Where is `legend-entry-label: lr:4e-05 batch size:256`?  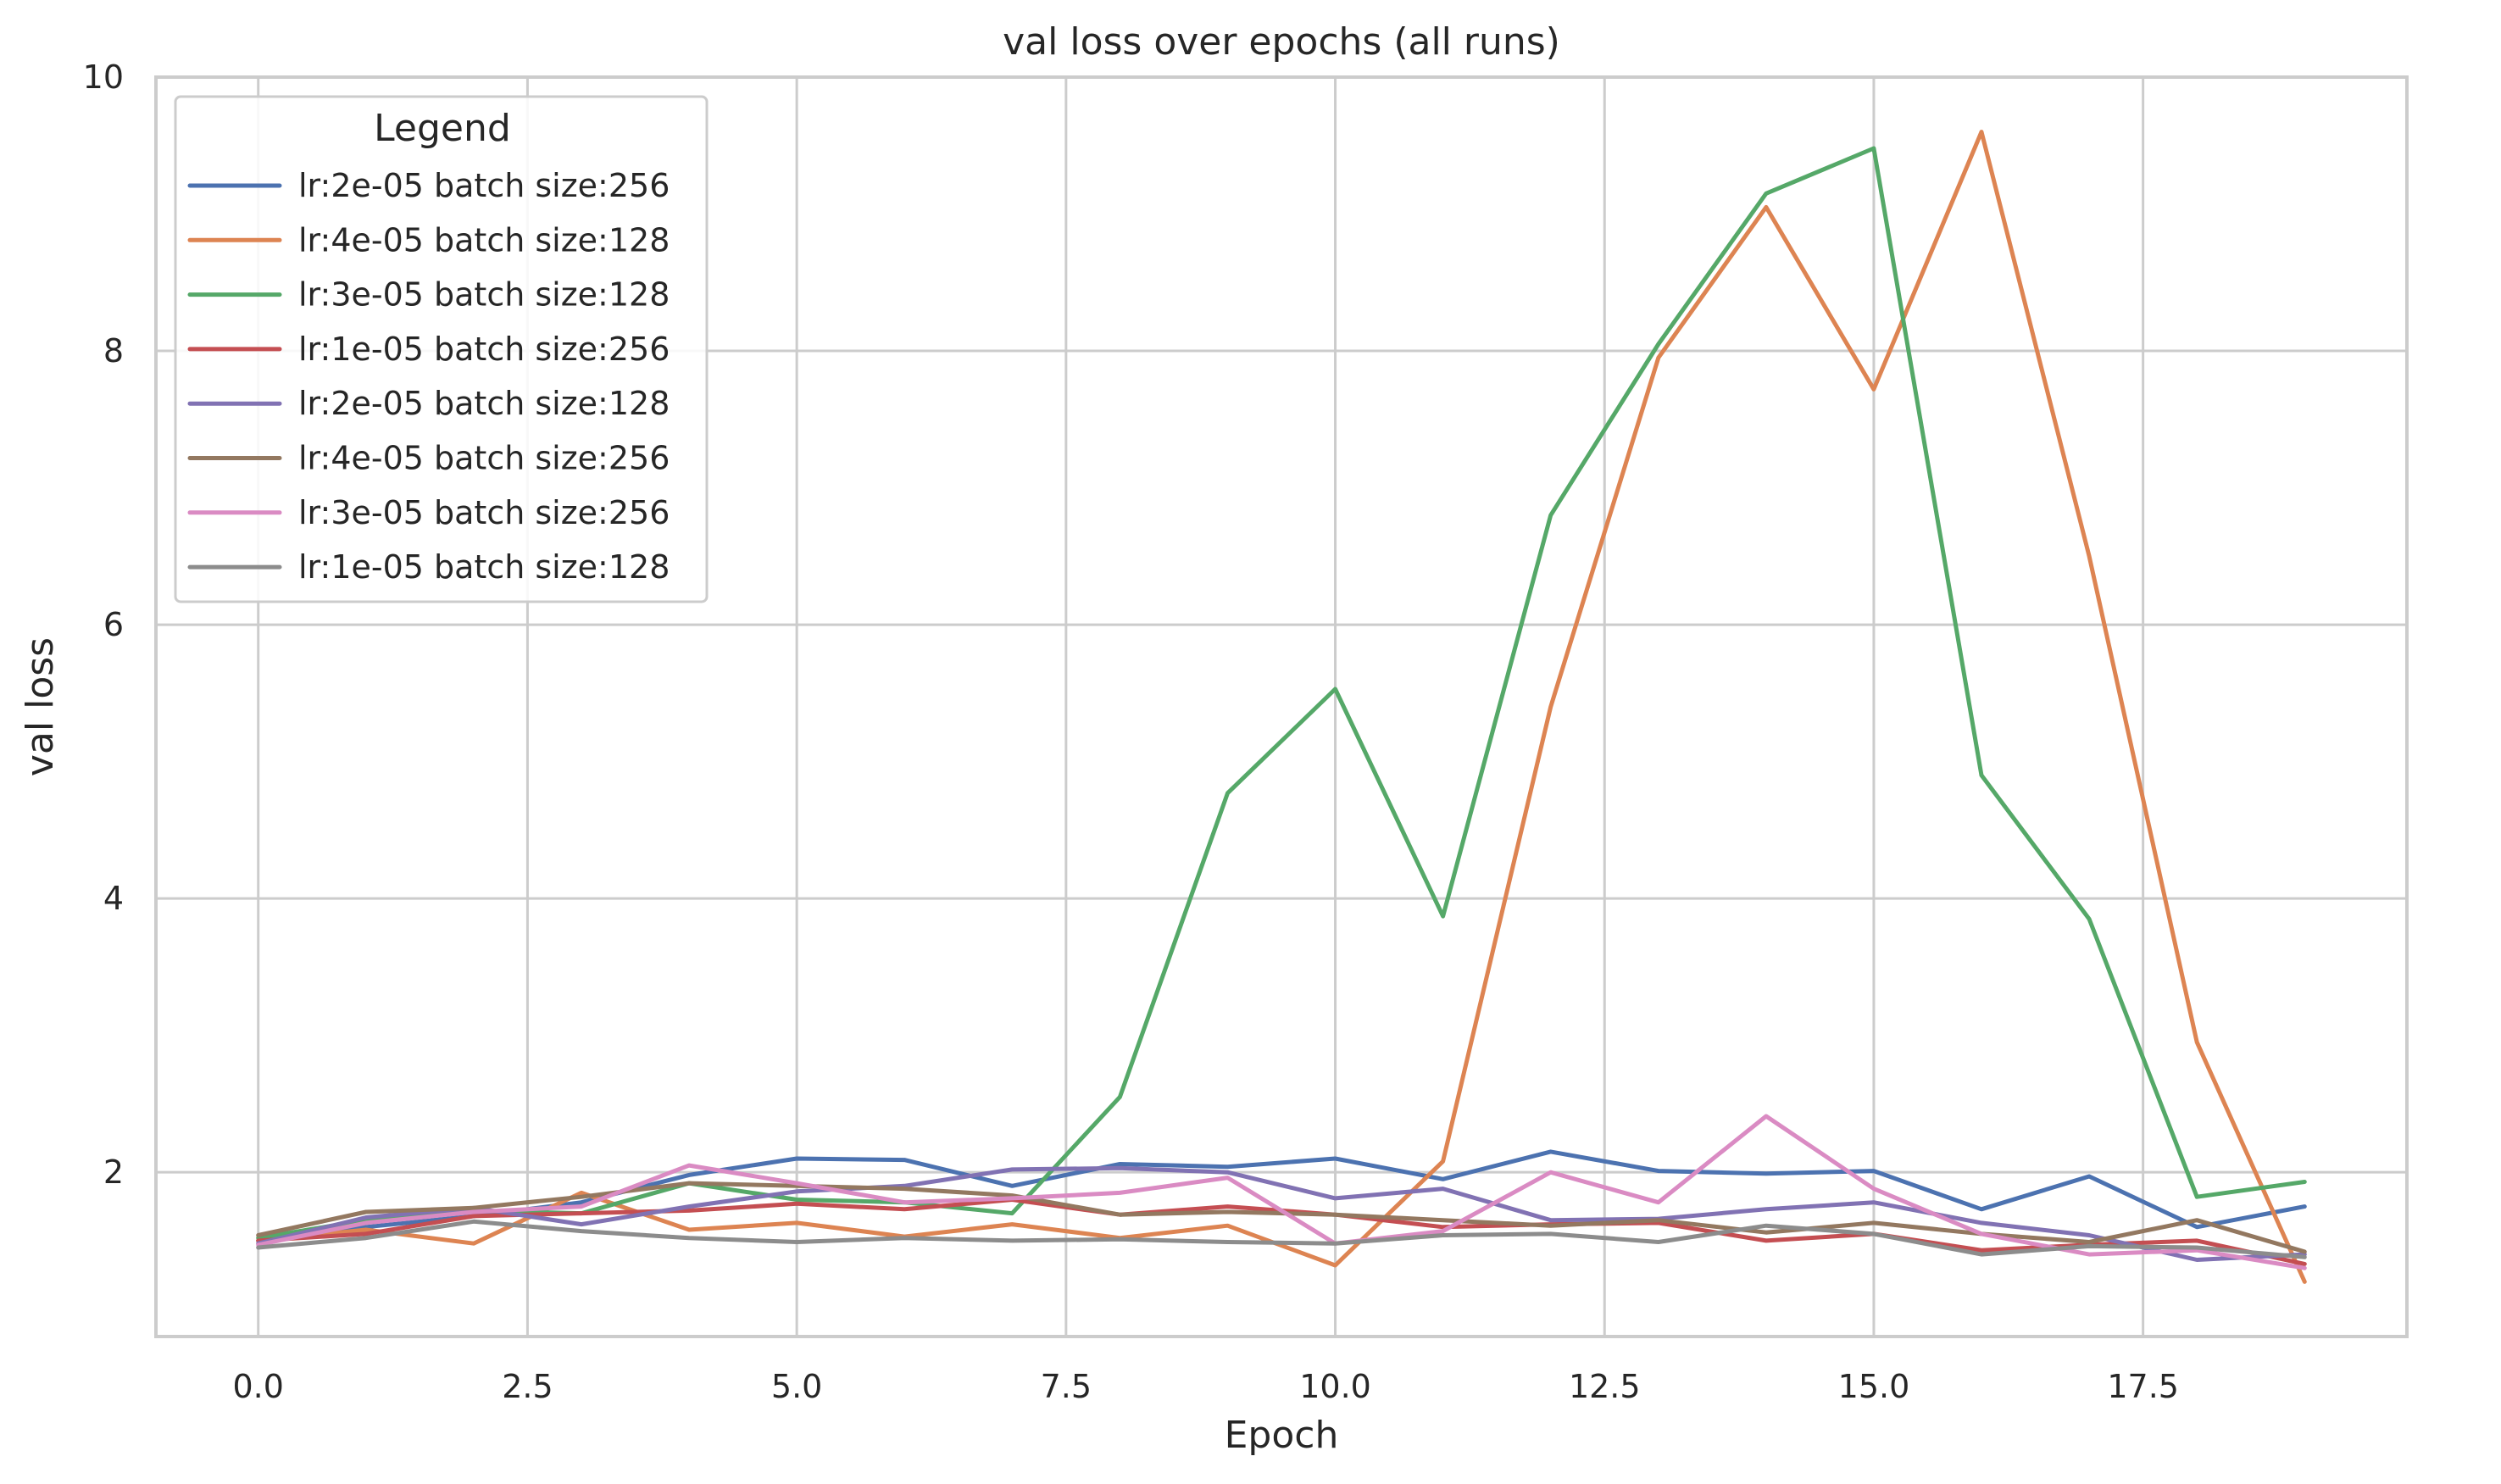 legend-entry-label: lr:4e-05 batch size:256 is located at coordinates (484, 459).